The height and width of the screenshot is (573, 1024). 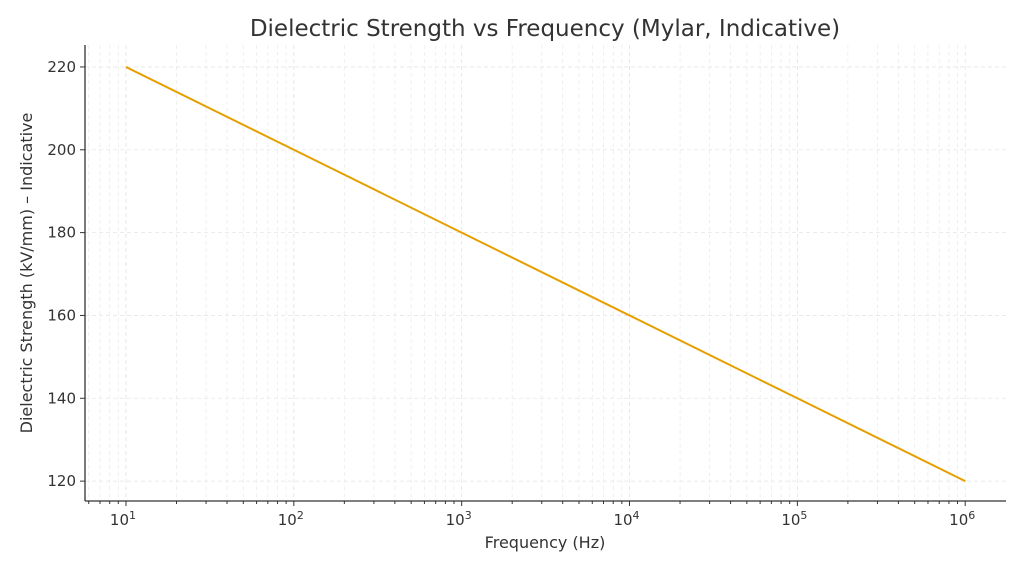 What do you see at coordinates (794, 519) in the screenshot?
I see `x-tick-label: 10⁵` at bounding box center [794, 519].